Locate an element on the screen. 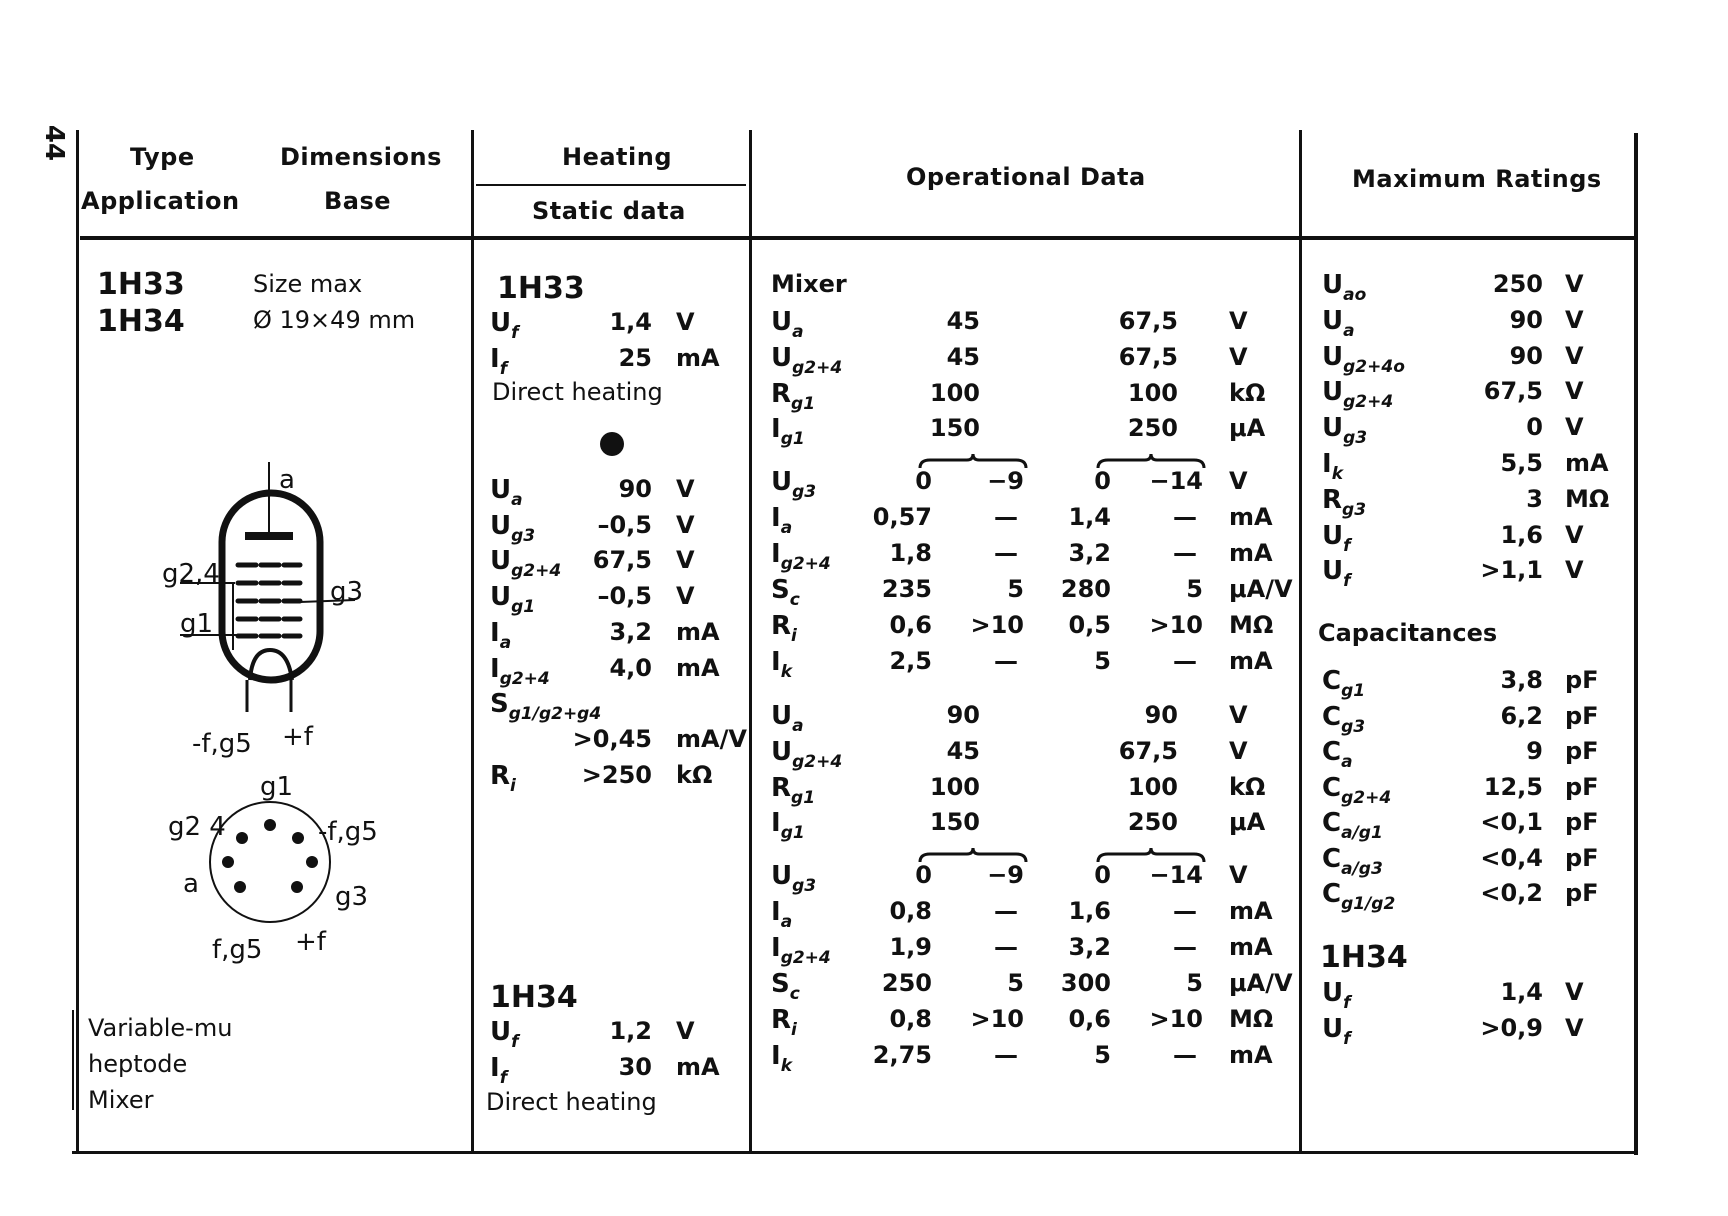  page-number: 44 is located at coordinates (54, 143).